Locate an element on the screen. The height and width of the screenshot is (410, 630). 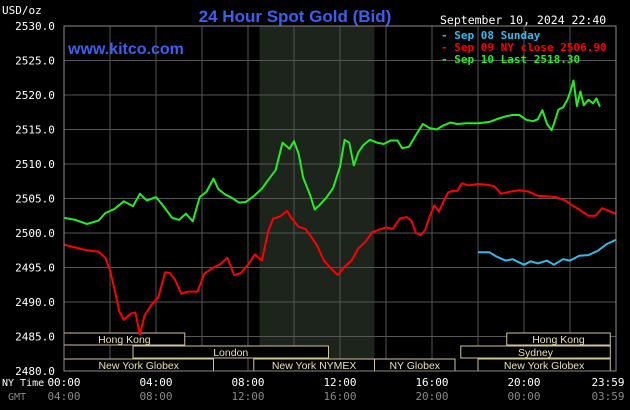
y-tick-label: 2520.0 is located at coordinates (35, 95).